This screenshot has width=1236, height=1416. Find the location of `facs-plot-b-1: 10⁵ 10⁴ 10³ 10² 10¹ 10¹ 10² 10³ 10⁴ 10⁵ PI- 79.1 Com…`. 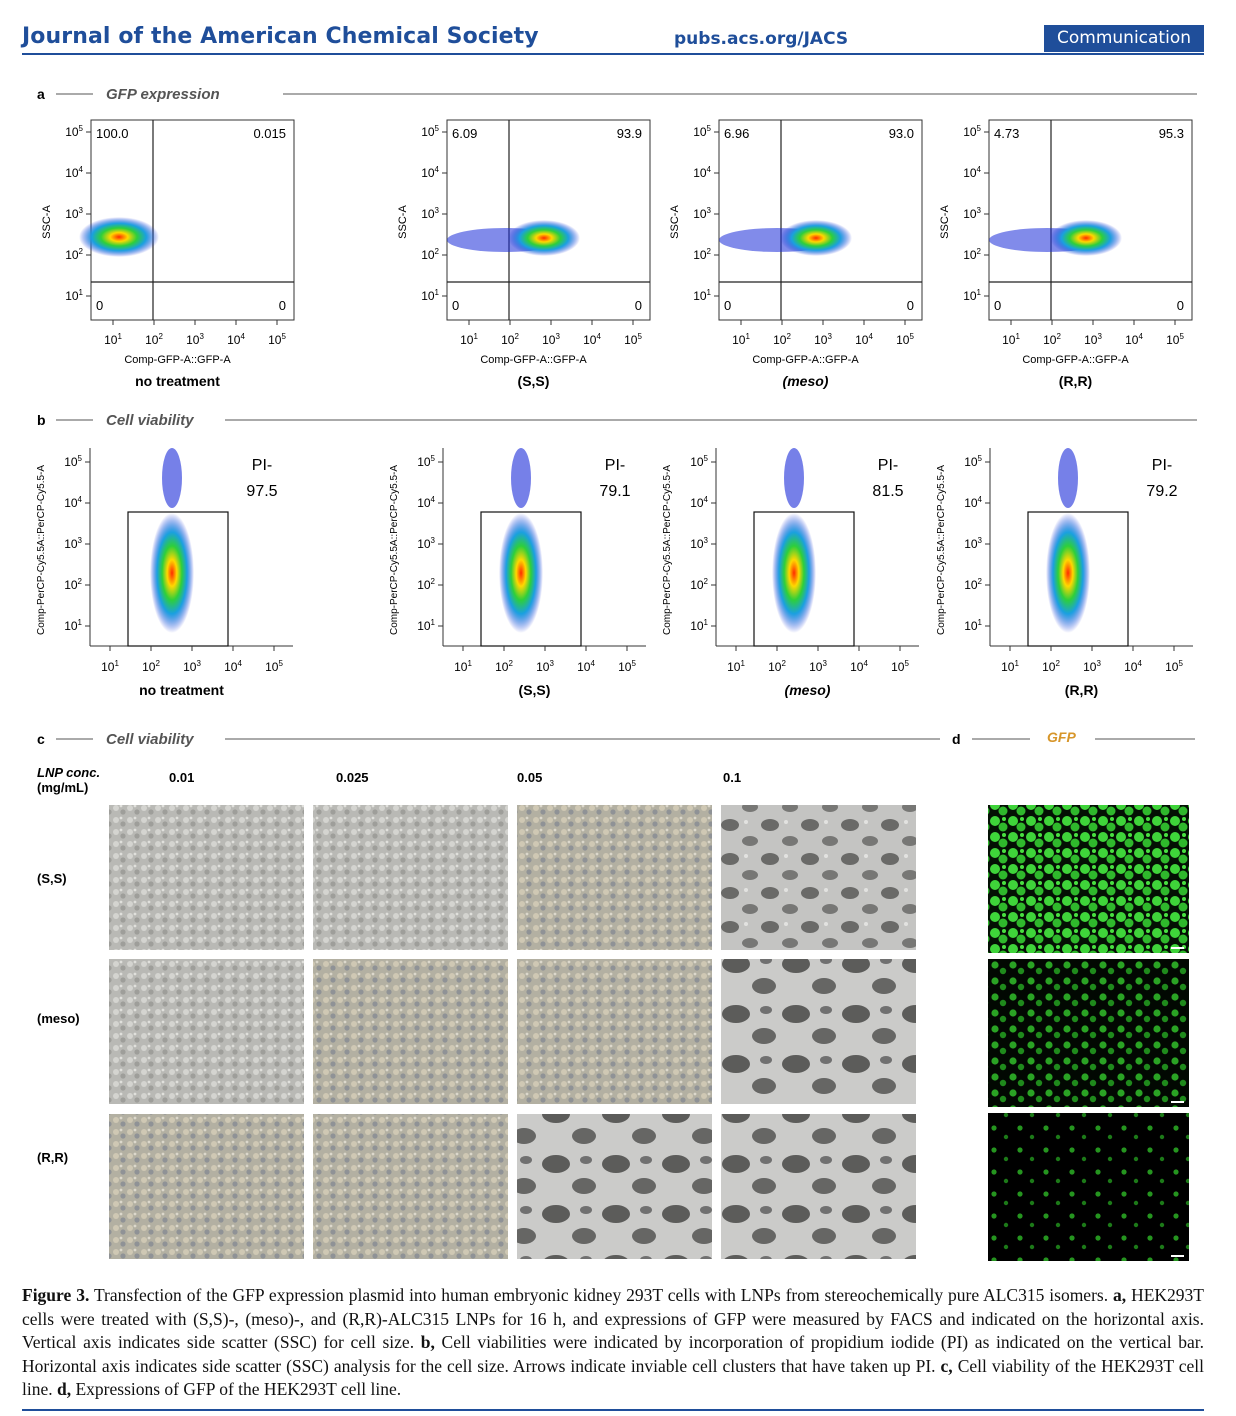

facs-plot-b-1: 10⁵ 10⁴ 10³ 10² 10¹ 10¹ 10² 10³ 10⁴ 10⁵ PI- 79.1 Com… is located at coordinates (517, 573).